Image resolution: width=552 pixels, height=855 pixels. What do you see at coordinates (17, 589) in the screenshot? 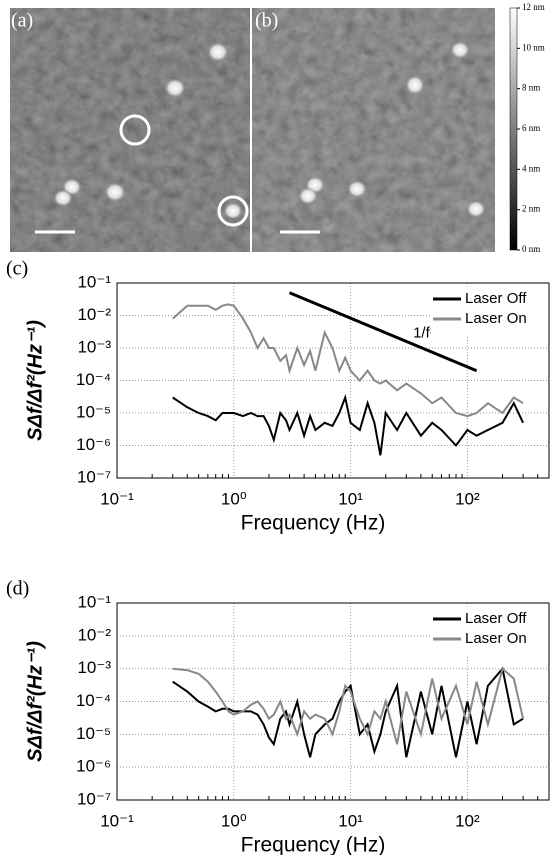
I see `panel-label: (d)` at bounding box center [17, 589].